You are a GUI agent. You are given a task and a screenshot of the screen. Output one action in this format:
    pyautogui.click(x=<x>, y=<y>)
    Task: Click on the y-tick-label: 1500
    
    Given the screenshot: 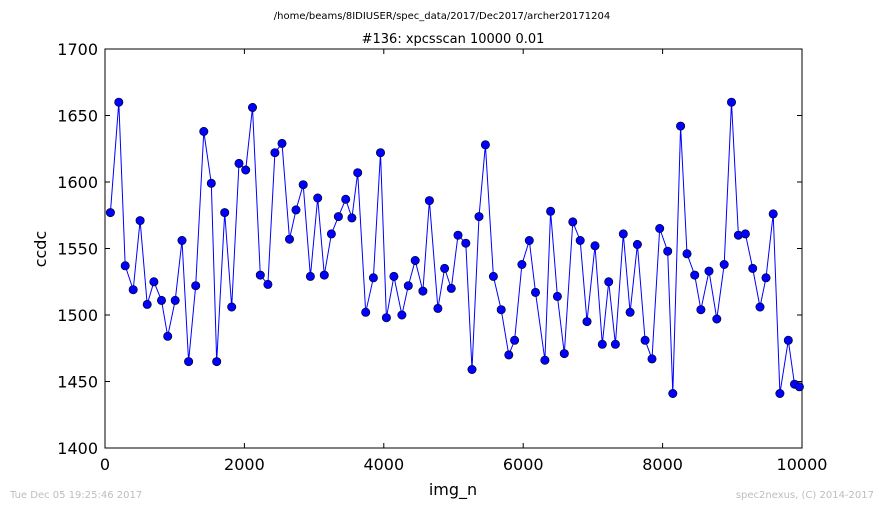 What is the action you would take?
    pyautogui.click(x=77, y=315)
    